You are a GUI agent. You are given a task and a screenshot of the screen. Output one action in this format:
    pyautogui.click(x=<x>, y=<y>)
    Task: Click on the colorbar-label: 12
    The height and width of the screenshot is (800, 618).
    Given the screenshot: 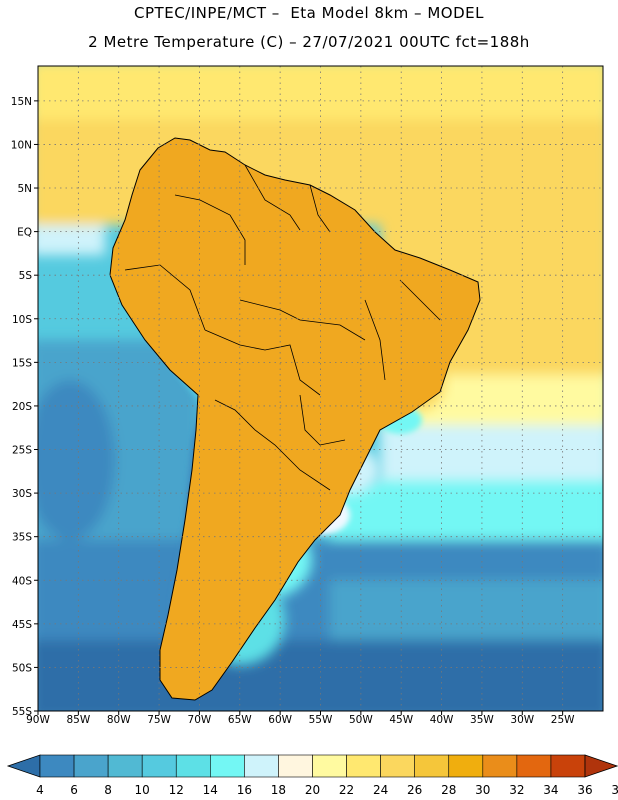 What is the action you would take?
    pyautogui.click(x=176, y=790)
    